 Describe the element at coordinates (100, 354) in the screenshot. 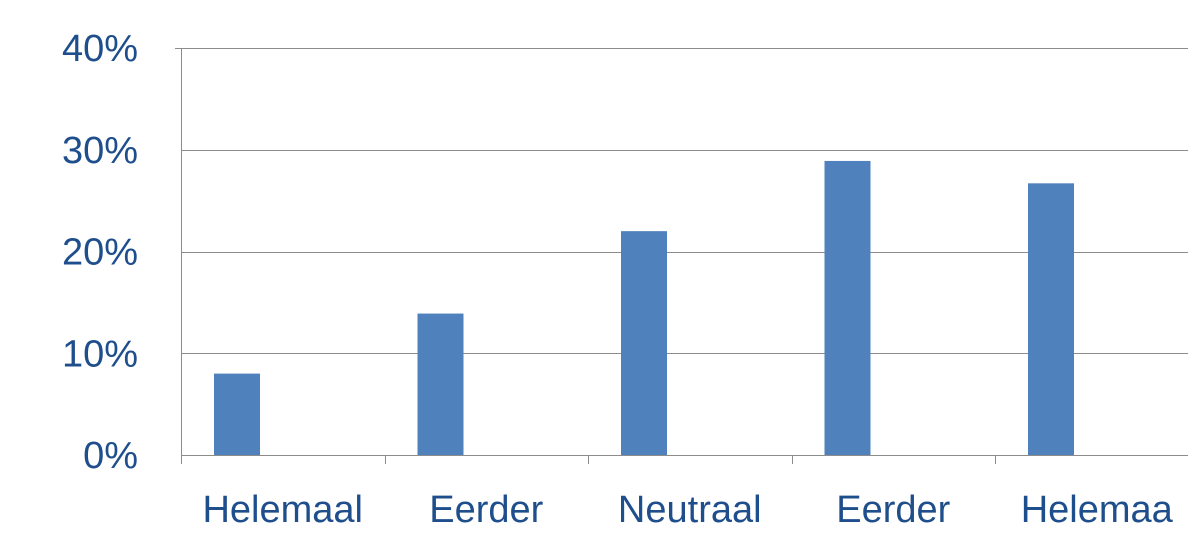

I see `y-tick-label: 10%` at that location.